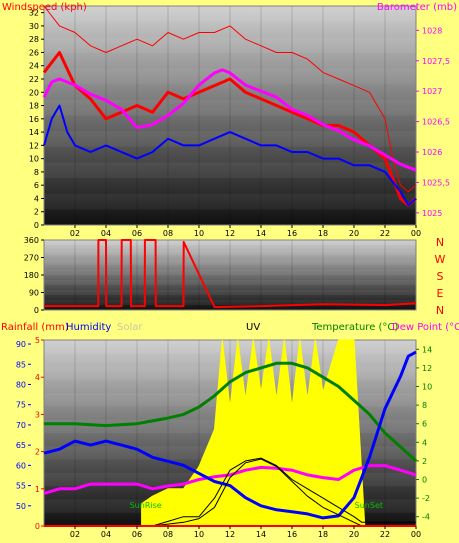 This screenshot has width=459, height=543. What do you see at coordinates (21, 344) in the screenshot?
I see `humidity-y-tick-label: 90` at bounding box center [21, 344].